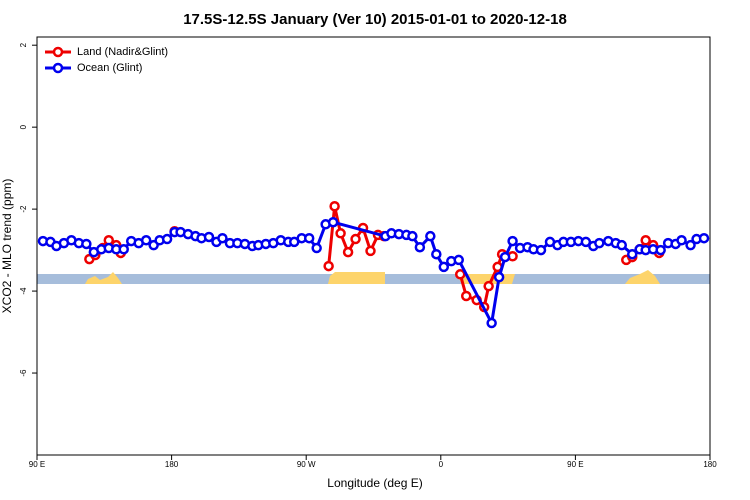  I want to click on x-axis-label: Longitude (deg E), so click(374, 483).